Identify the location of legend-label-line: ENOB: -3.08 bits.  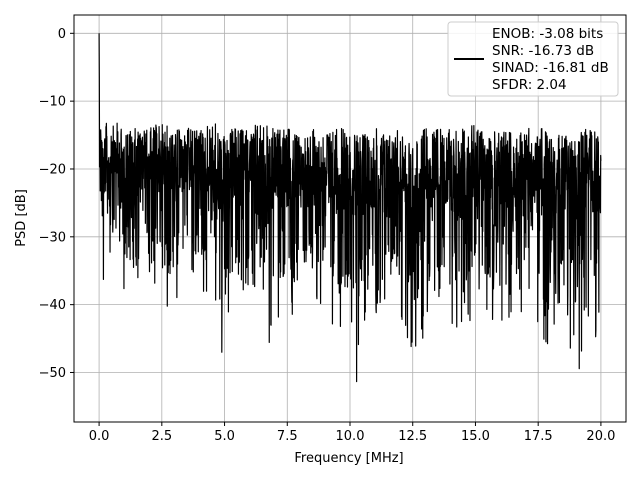
(547, 34).